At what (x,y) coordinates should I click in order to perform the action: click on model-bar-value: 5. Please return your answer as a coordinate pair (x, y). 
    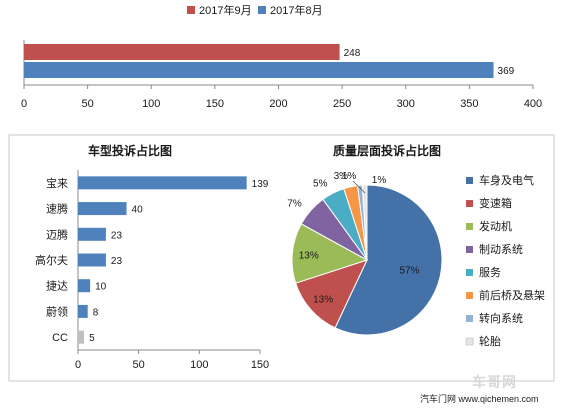
    Looking at the image, I should click on (92, 338).